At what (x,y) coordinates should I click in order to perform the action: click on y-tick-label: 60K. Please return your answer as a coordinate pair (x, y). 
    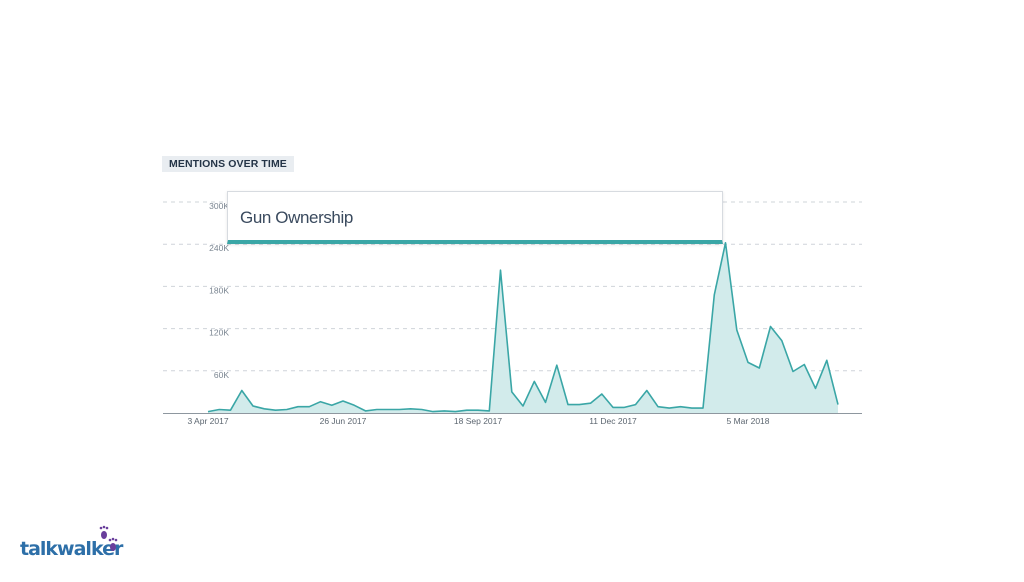
    Looking at the image, I should click on (221, 375).